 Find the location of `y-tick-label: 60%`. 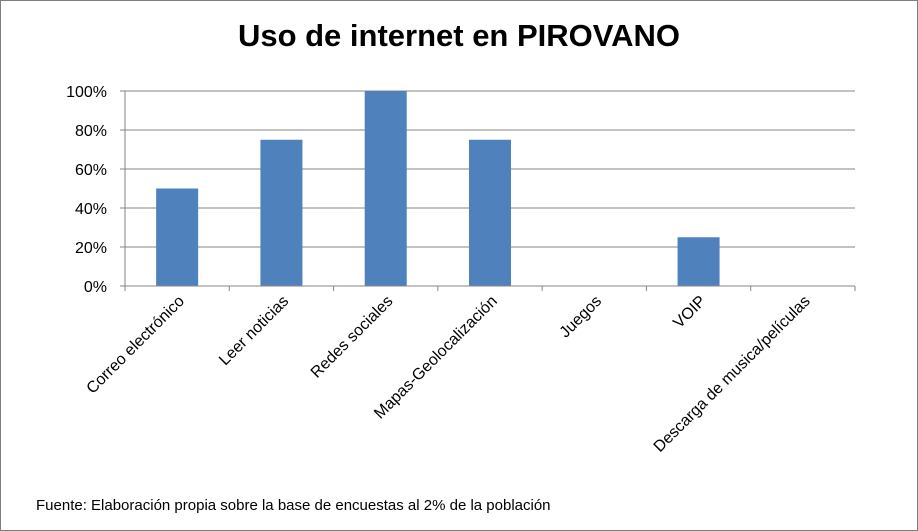

y-tick-label: 60% is located at coordinates (91, 170).